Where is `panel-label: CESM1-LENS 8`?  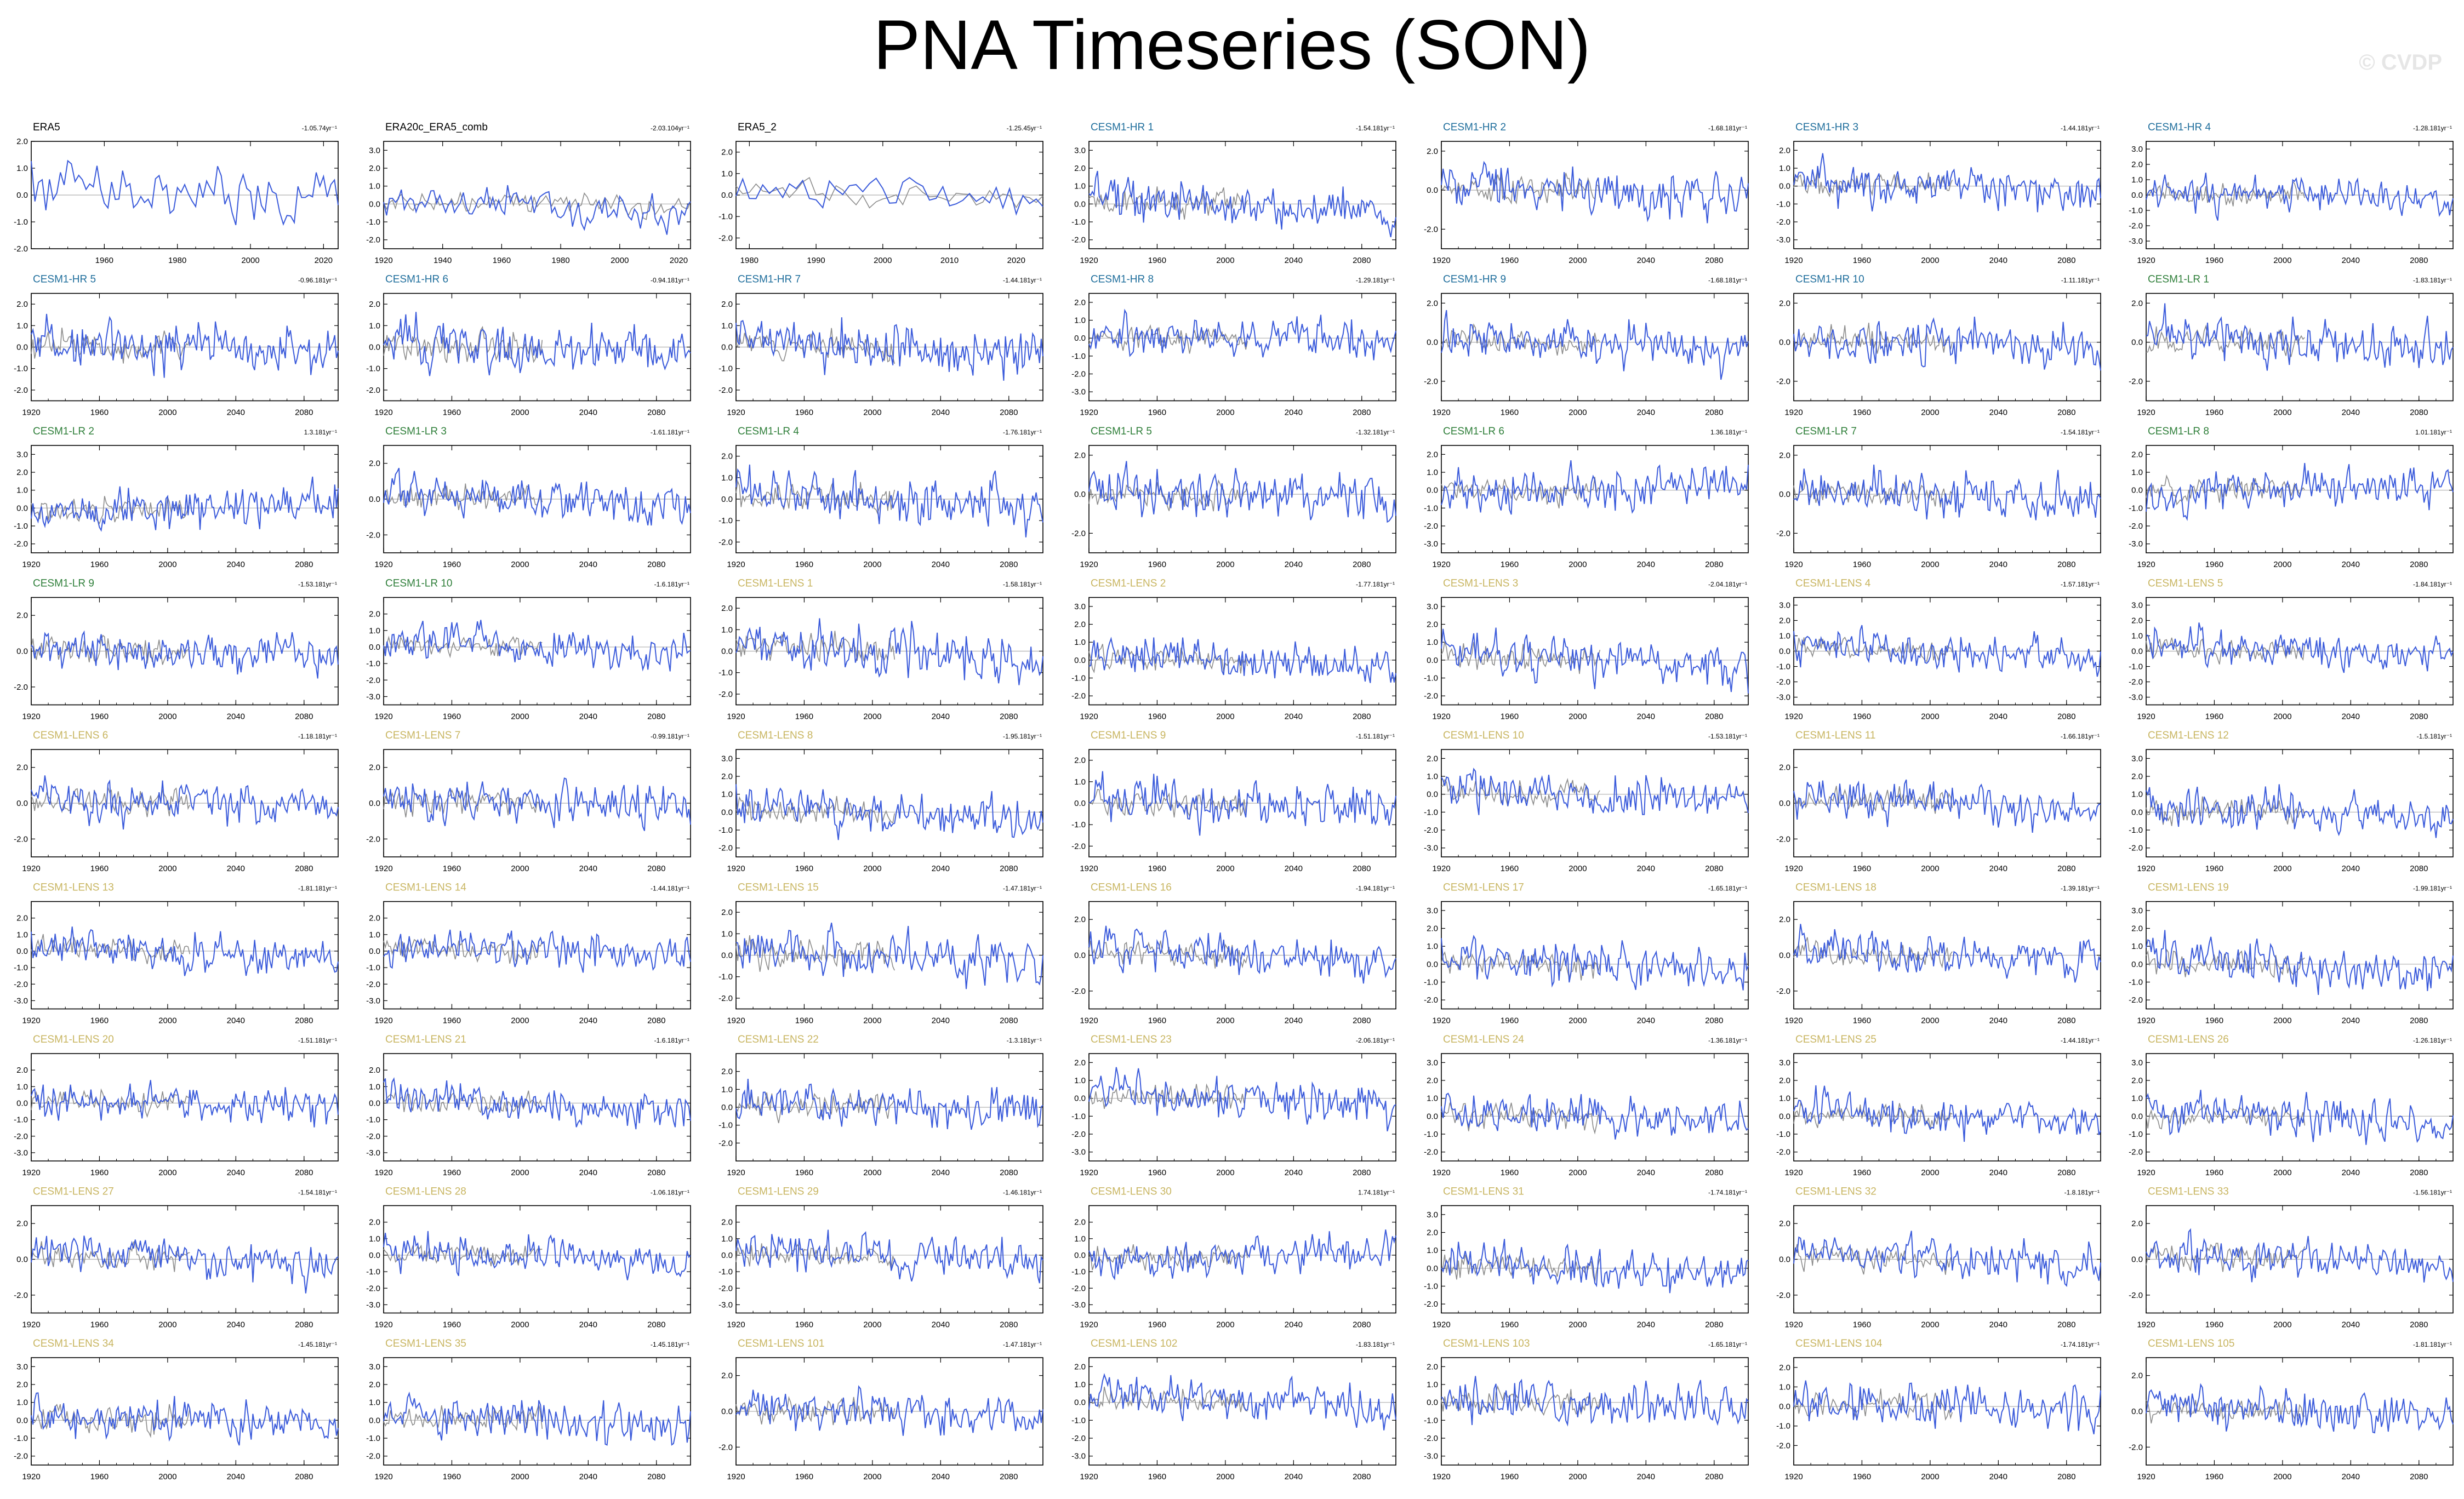
panel-label: CESM1-LENS 8 is located at coordinates (775, 735).